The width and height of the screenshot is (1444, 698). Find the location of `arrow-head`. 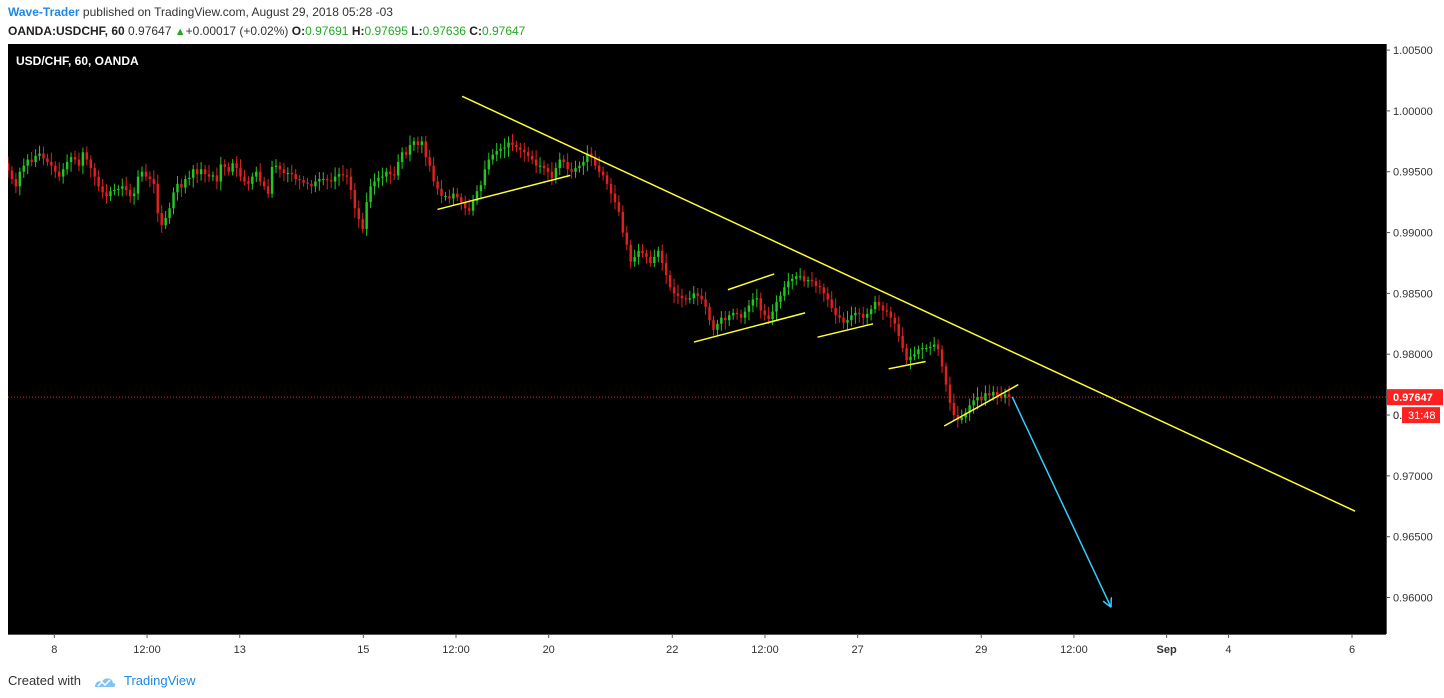

arrow-head is located at coordinates (1107, 604).